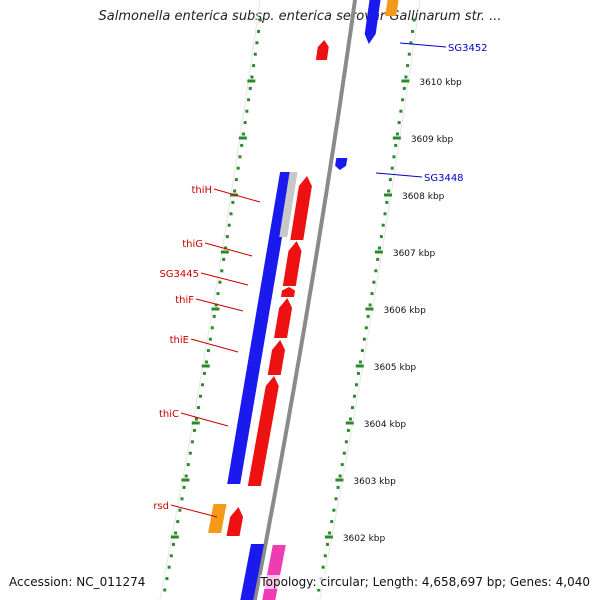 The width and height of the screenshot is (600, 600). Describe the element at coordinates (274, 572) in the screenshot. I see `gene-bottom-pink` at that location.